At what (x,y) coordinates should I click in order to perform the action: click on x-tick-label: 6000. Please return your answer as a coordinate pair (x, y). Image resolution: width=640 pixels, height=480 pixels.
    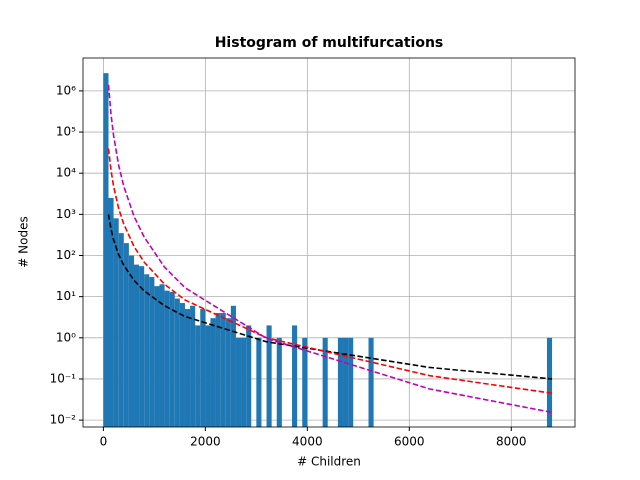
    Looking at the image, I should click on (409, 442).